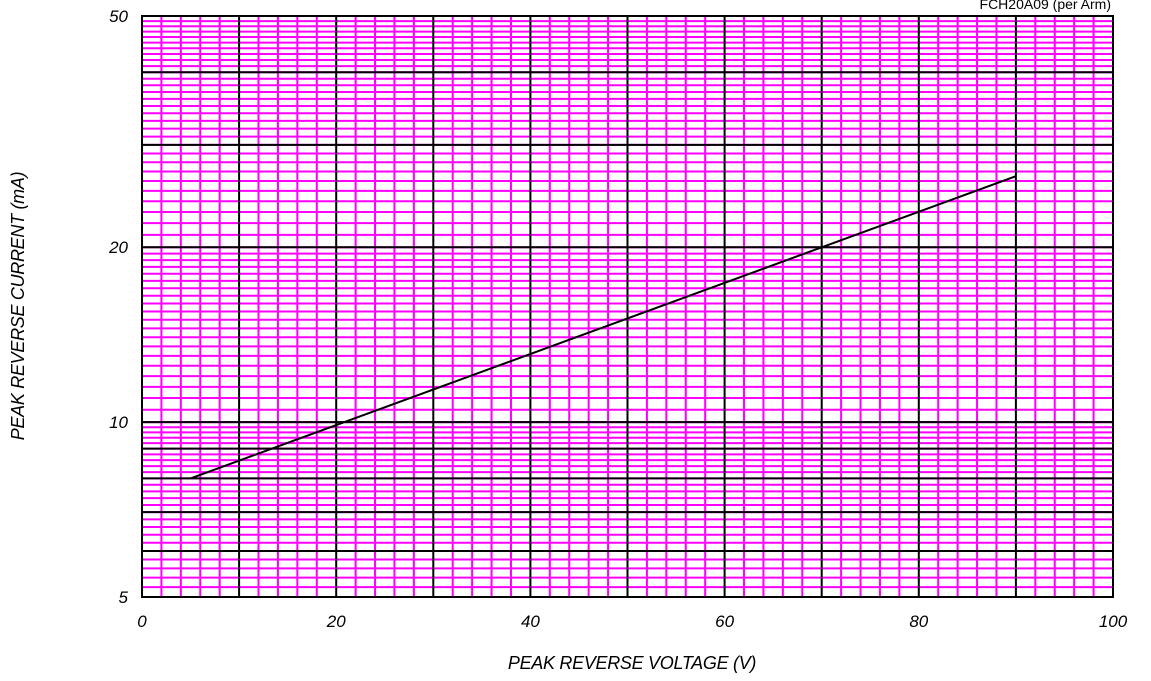 The image size is (1151, 681). What do you see at coordinates (118, 307) in the screenshot?
I see `y-tick-labels: 5 10 20 50` at bounding box center [118, 307].